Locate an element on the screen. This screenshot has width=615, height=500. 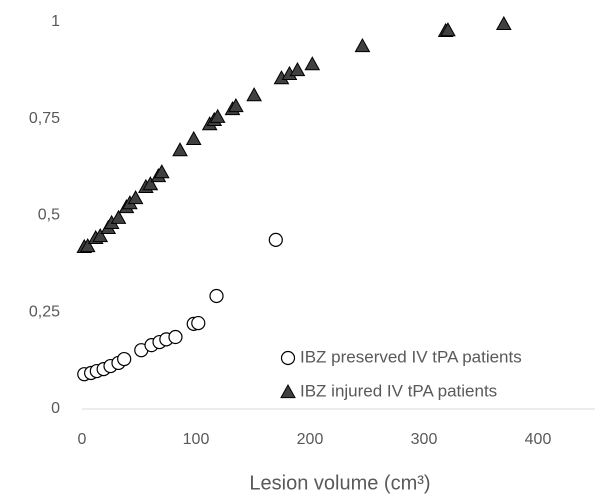
x-tick-label: 0 is located at coordinates (82, 439).